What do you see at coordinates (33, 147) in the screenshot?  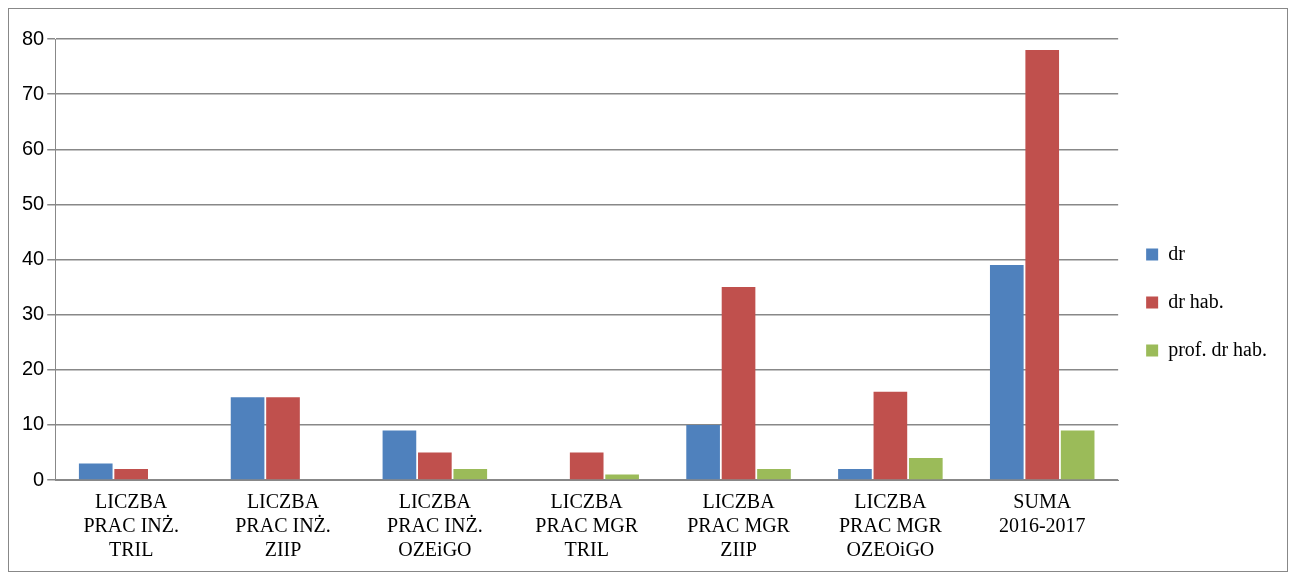 I see `y-tick-label: 60` at bounding box center [33, 147].